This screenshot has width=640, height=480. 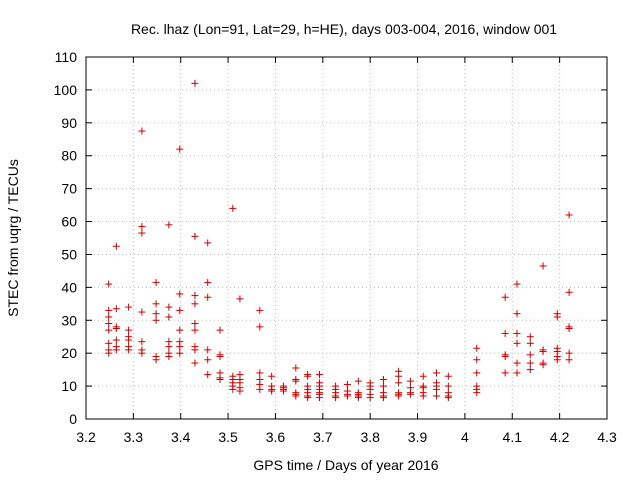 What do you see at coordinates (345, 465) in the screenshot?
I see `x-axis-label: GPS time / Days of year 2016` at bounding box center [345, 465].